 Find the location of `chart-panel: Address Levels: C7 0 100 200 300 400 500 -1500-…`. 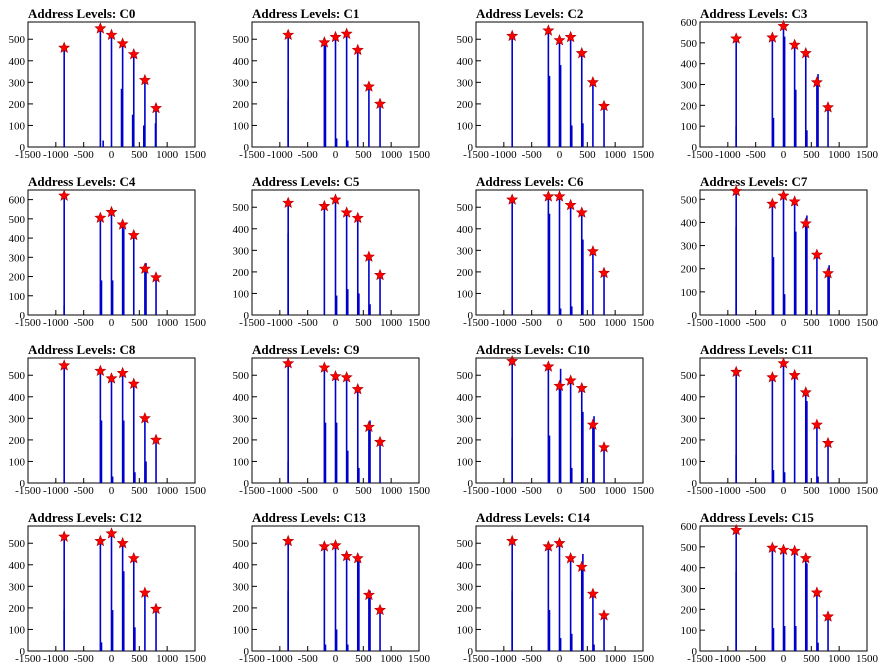

chart-panel: Address Levels: C7 0 100 200 300 400 500 -1500-… is located at coordinates (784, 252).